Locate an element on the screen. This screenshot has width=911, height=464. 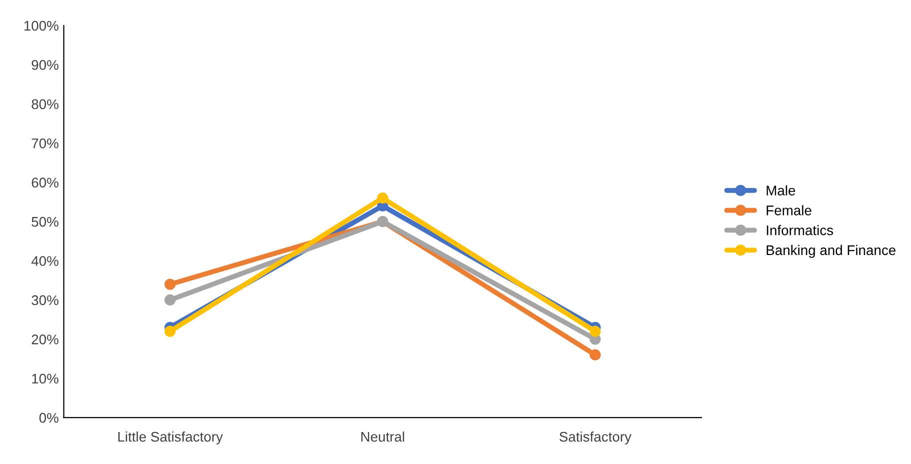
x-tick-label: Satisfactory is located at coordinates (596, 437).